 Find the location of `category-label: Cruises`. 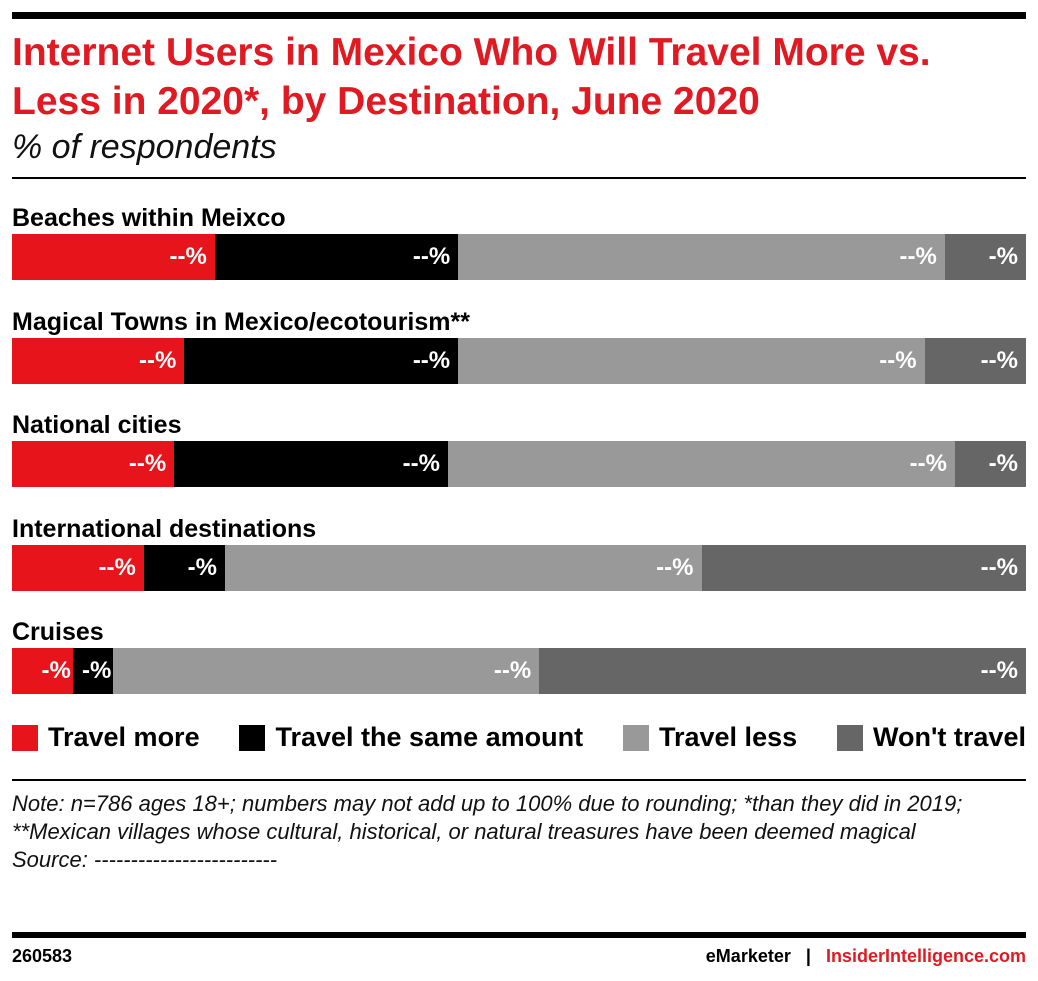

category-label: Cruises is located at coordinates (58, 632).